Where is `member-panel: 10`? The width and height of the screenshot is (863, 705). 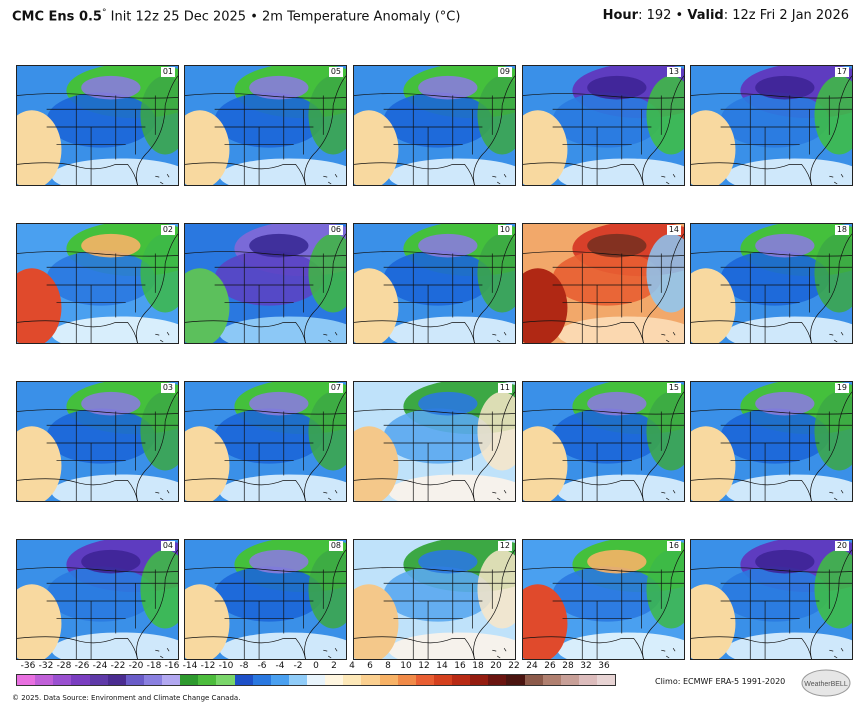
member-panel: 10 is located at coordinates (434, 283).